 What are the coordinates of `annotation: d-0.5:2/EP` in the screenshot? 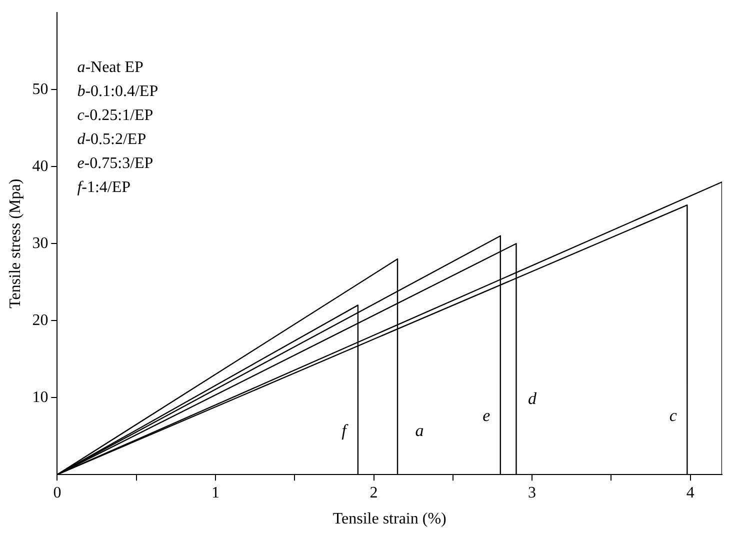 It's located at (111, 139).